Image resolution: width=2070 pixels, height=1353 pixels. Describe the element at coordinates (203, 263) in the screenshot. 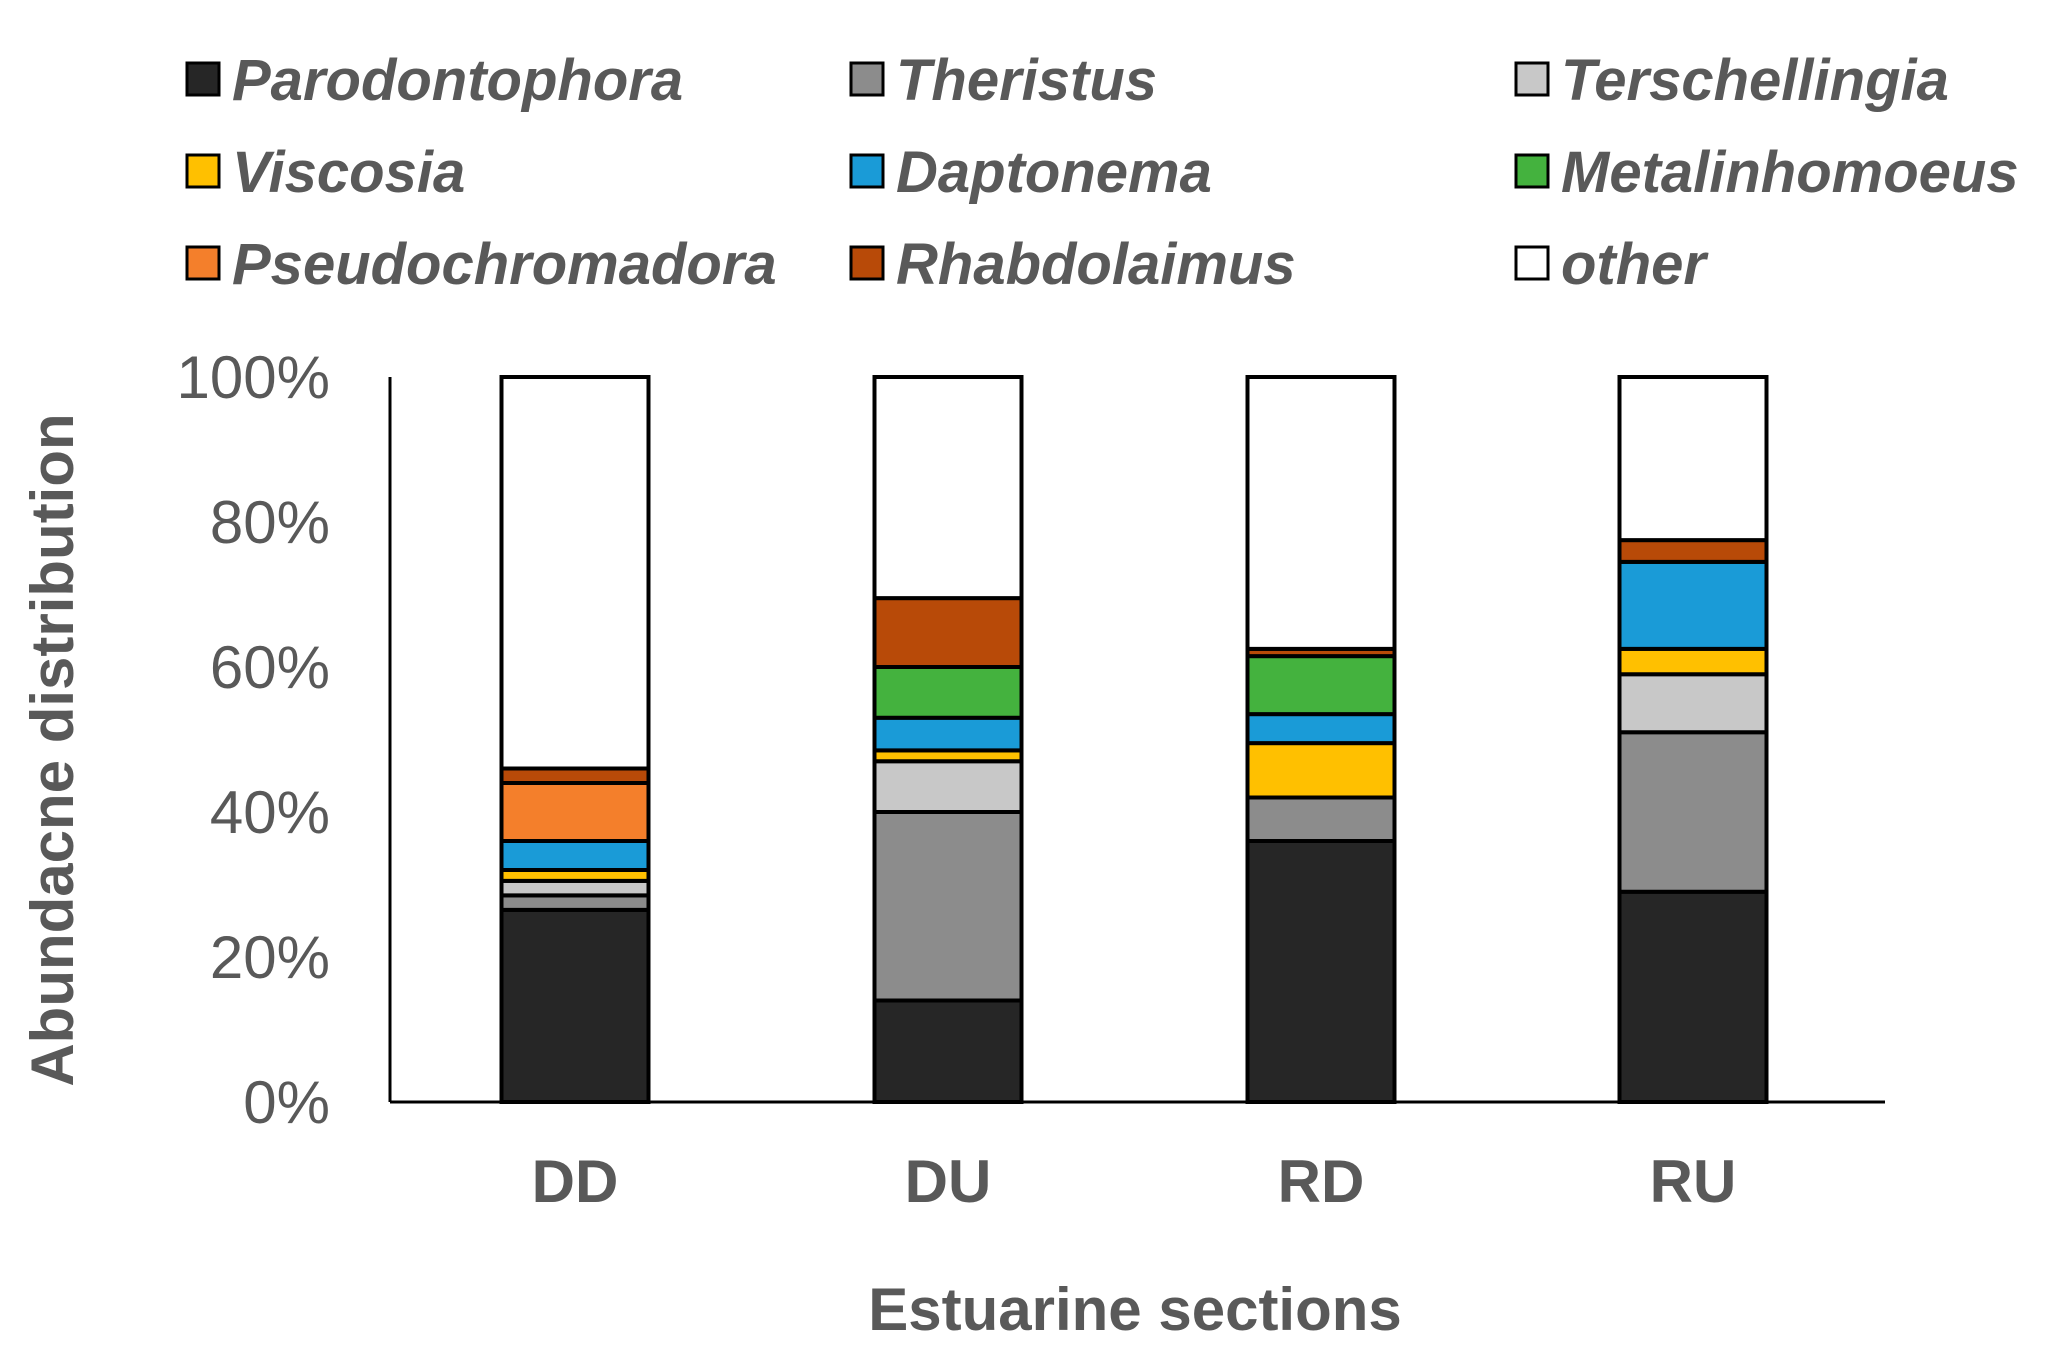

I see `legend-swatch-pseudochromadora` at that location.